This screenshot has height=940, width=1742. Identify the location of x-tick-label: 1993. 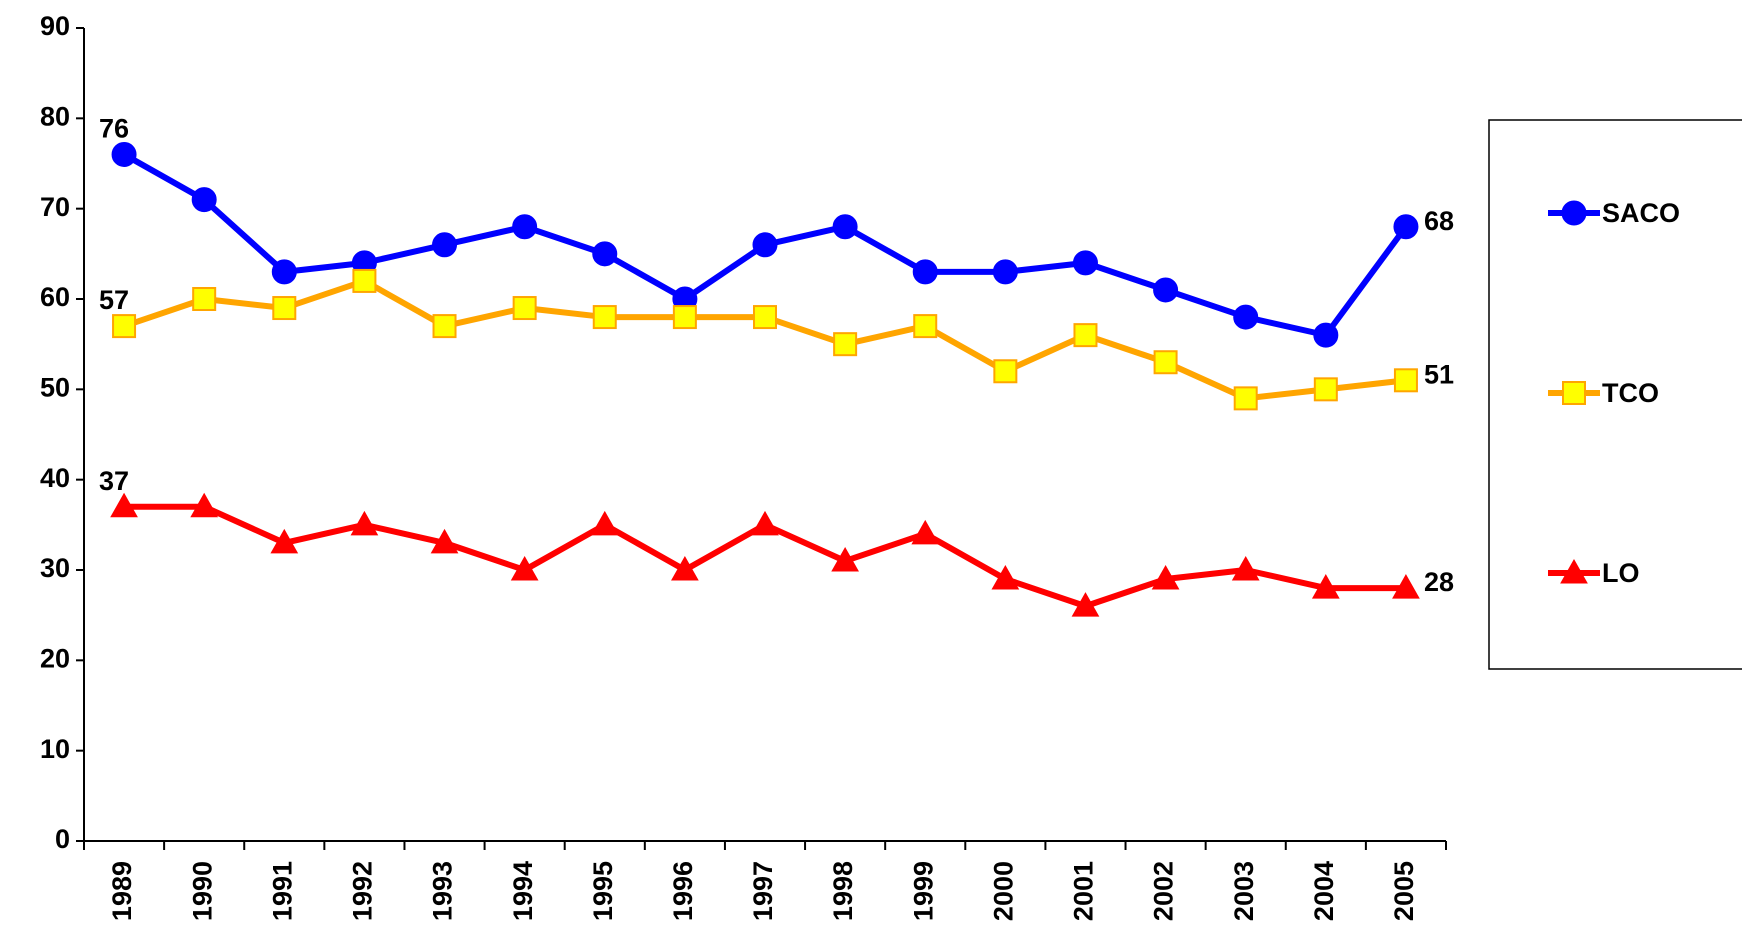
(443, 891).